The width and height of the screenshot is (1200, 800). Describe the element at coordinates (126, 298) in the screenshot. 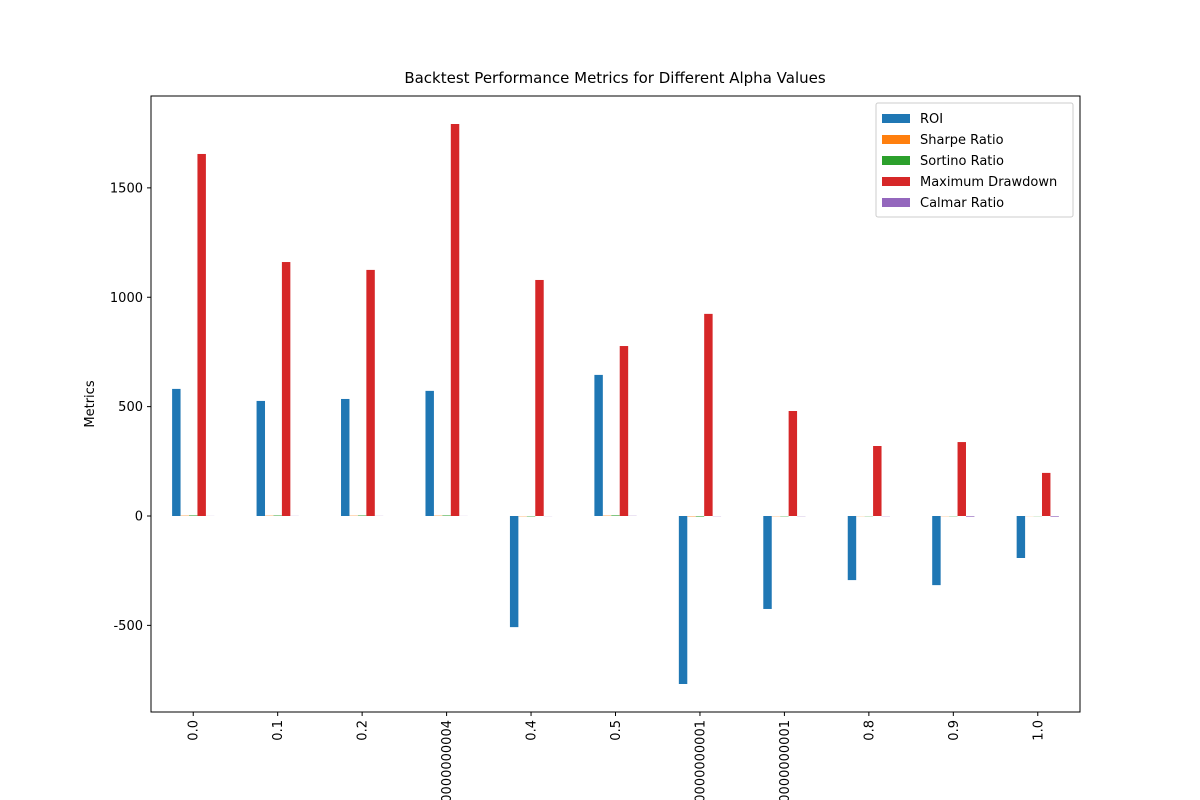

I see `y-tick-label: 1000` at that location.